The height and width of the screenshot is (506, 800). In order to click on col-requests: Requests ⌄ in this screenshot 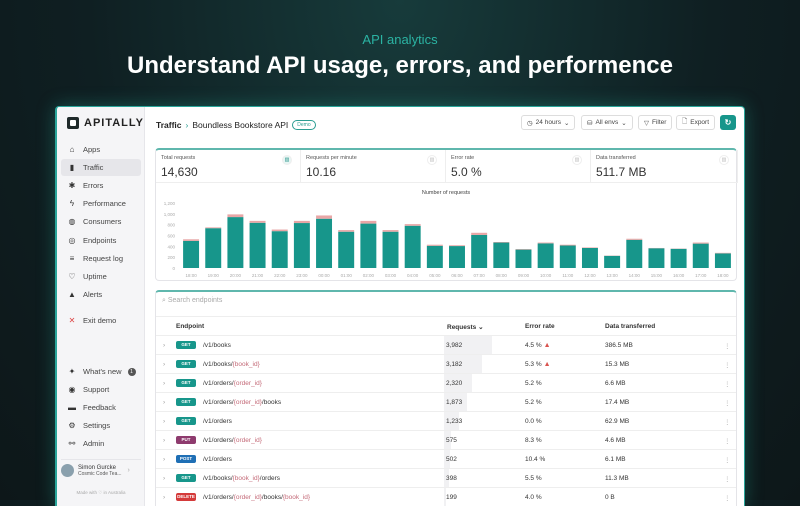, I will do `click(465, 327)`.